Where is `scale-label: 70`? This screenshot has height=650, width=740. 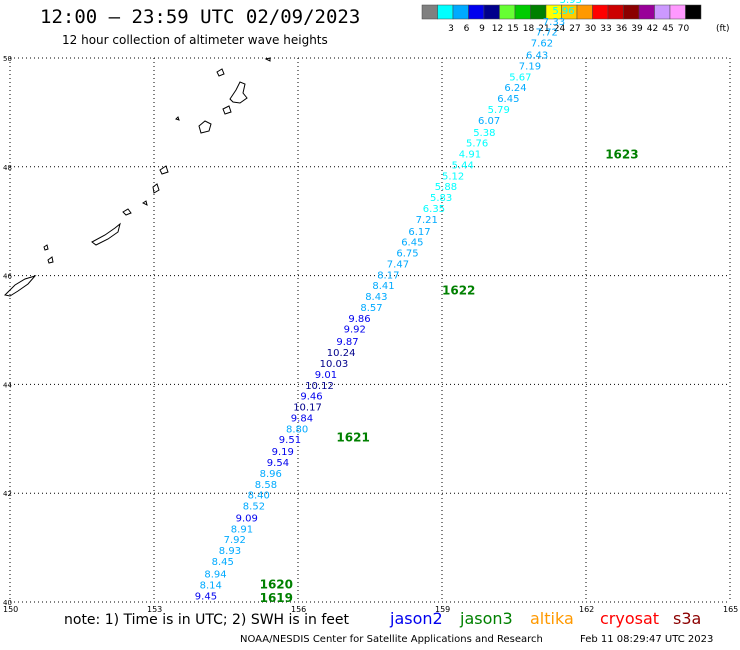 scale-label: 70 is located at coordinates (684, 29).